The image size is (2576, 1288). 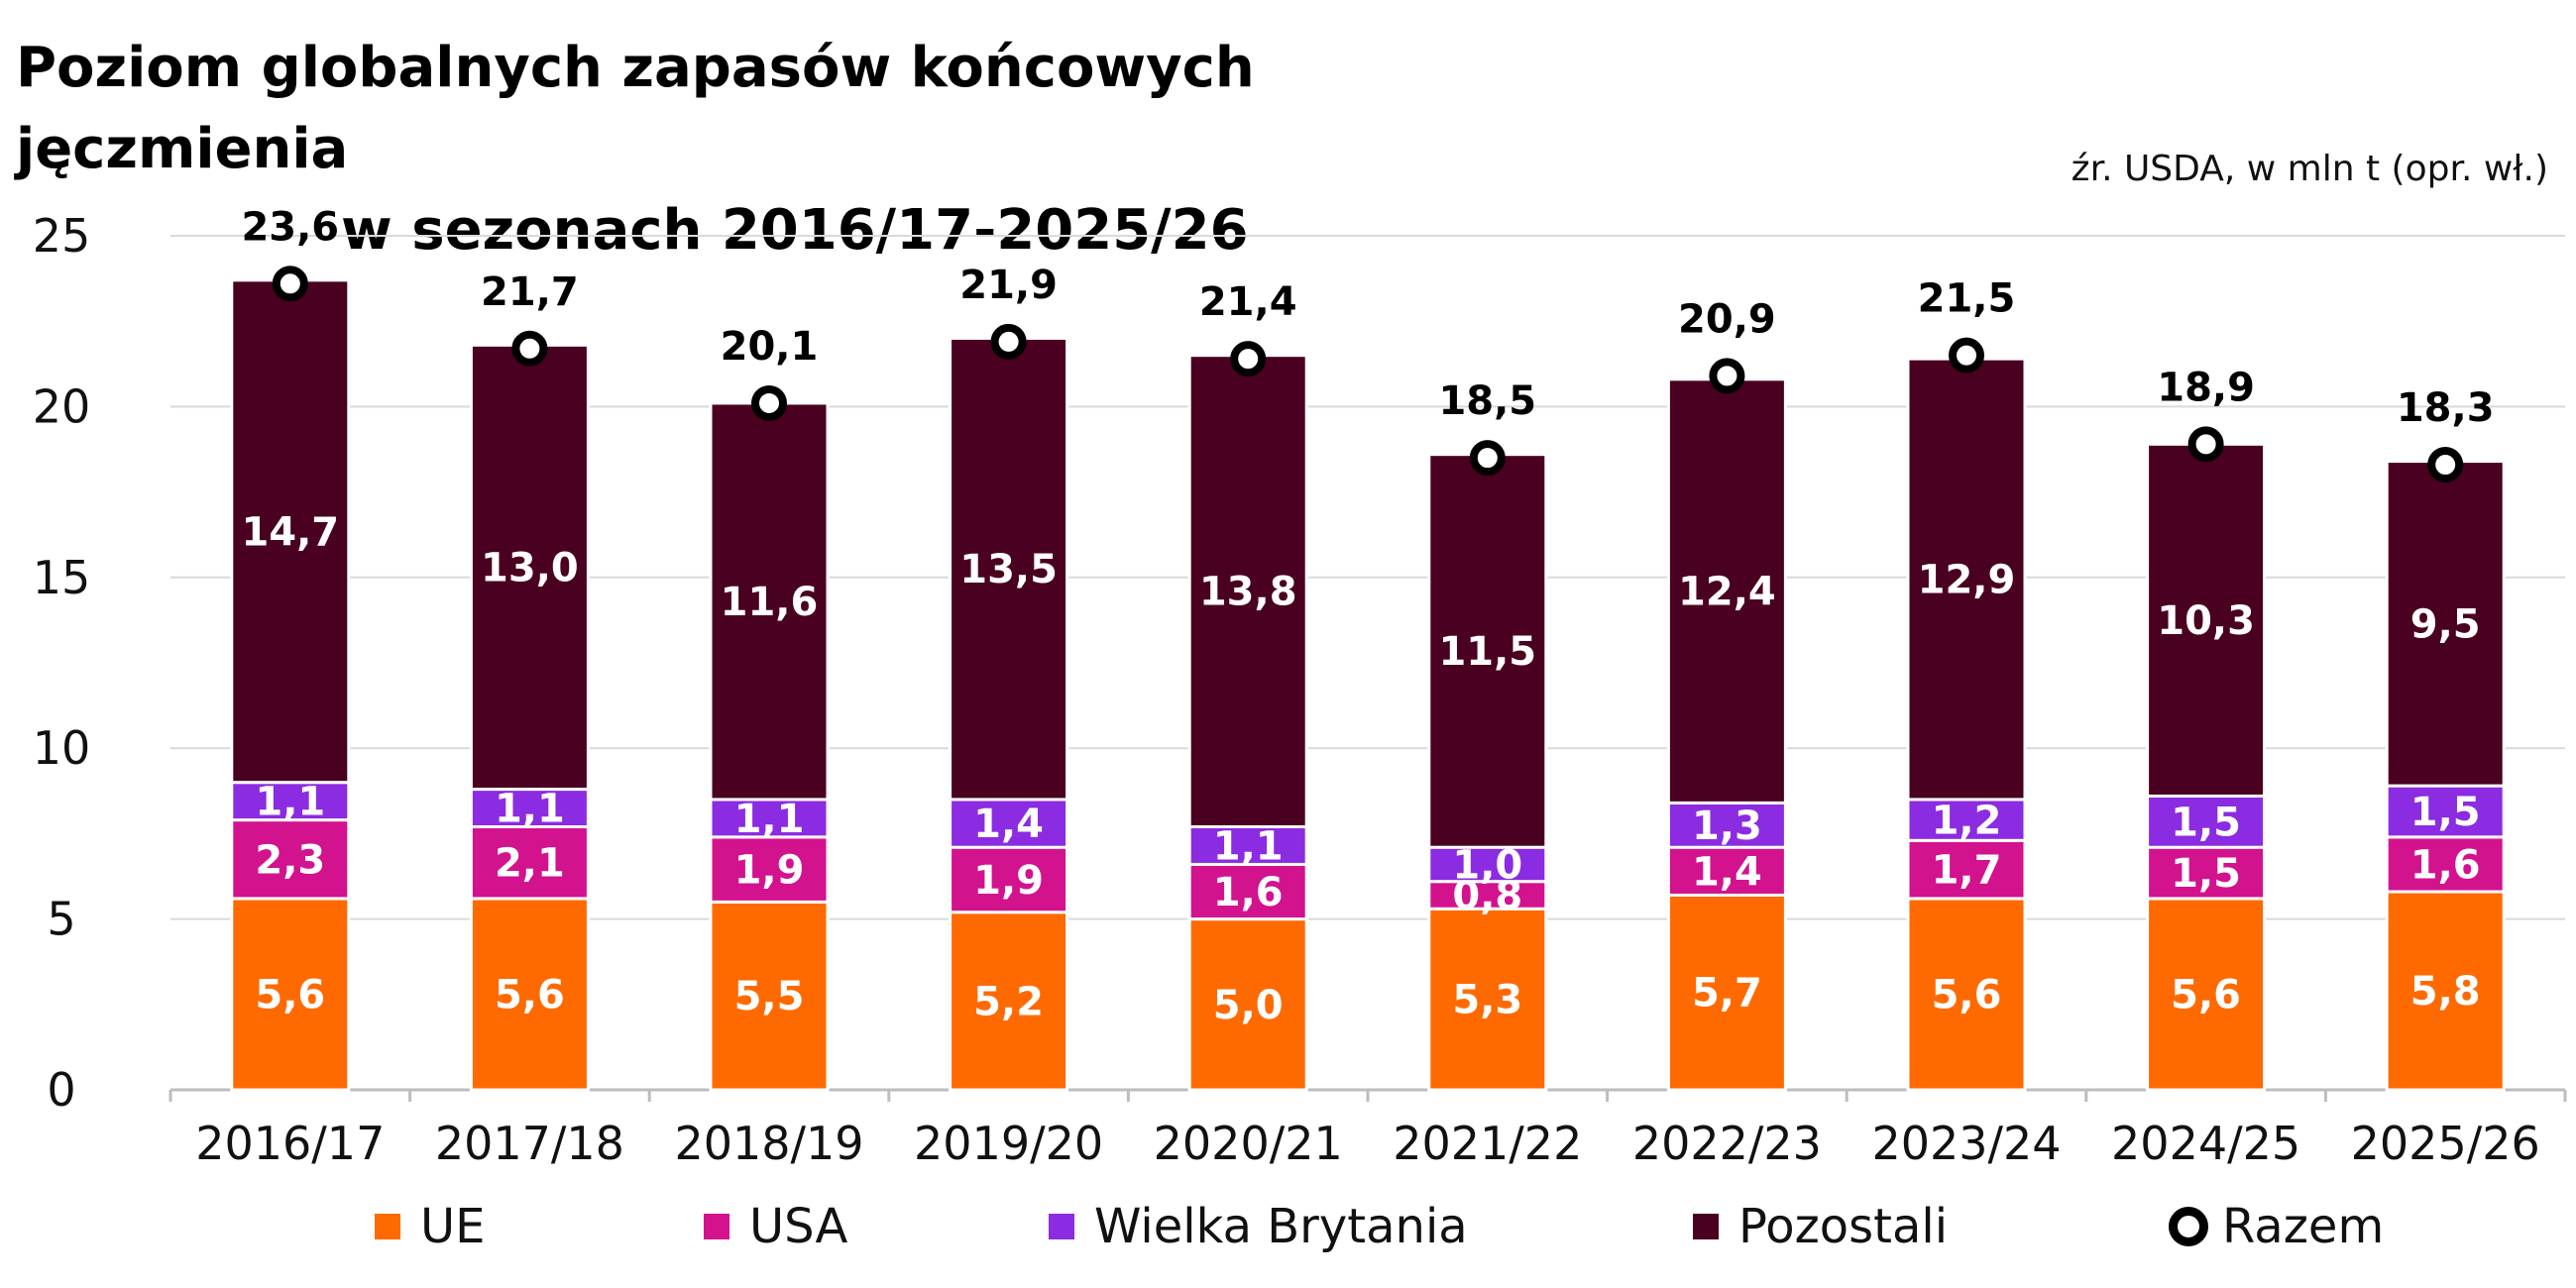 I want to click on x-tick-label: 2019/20, so click(x=1008, y=1143).